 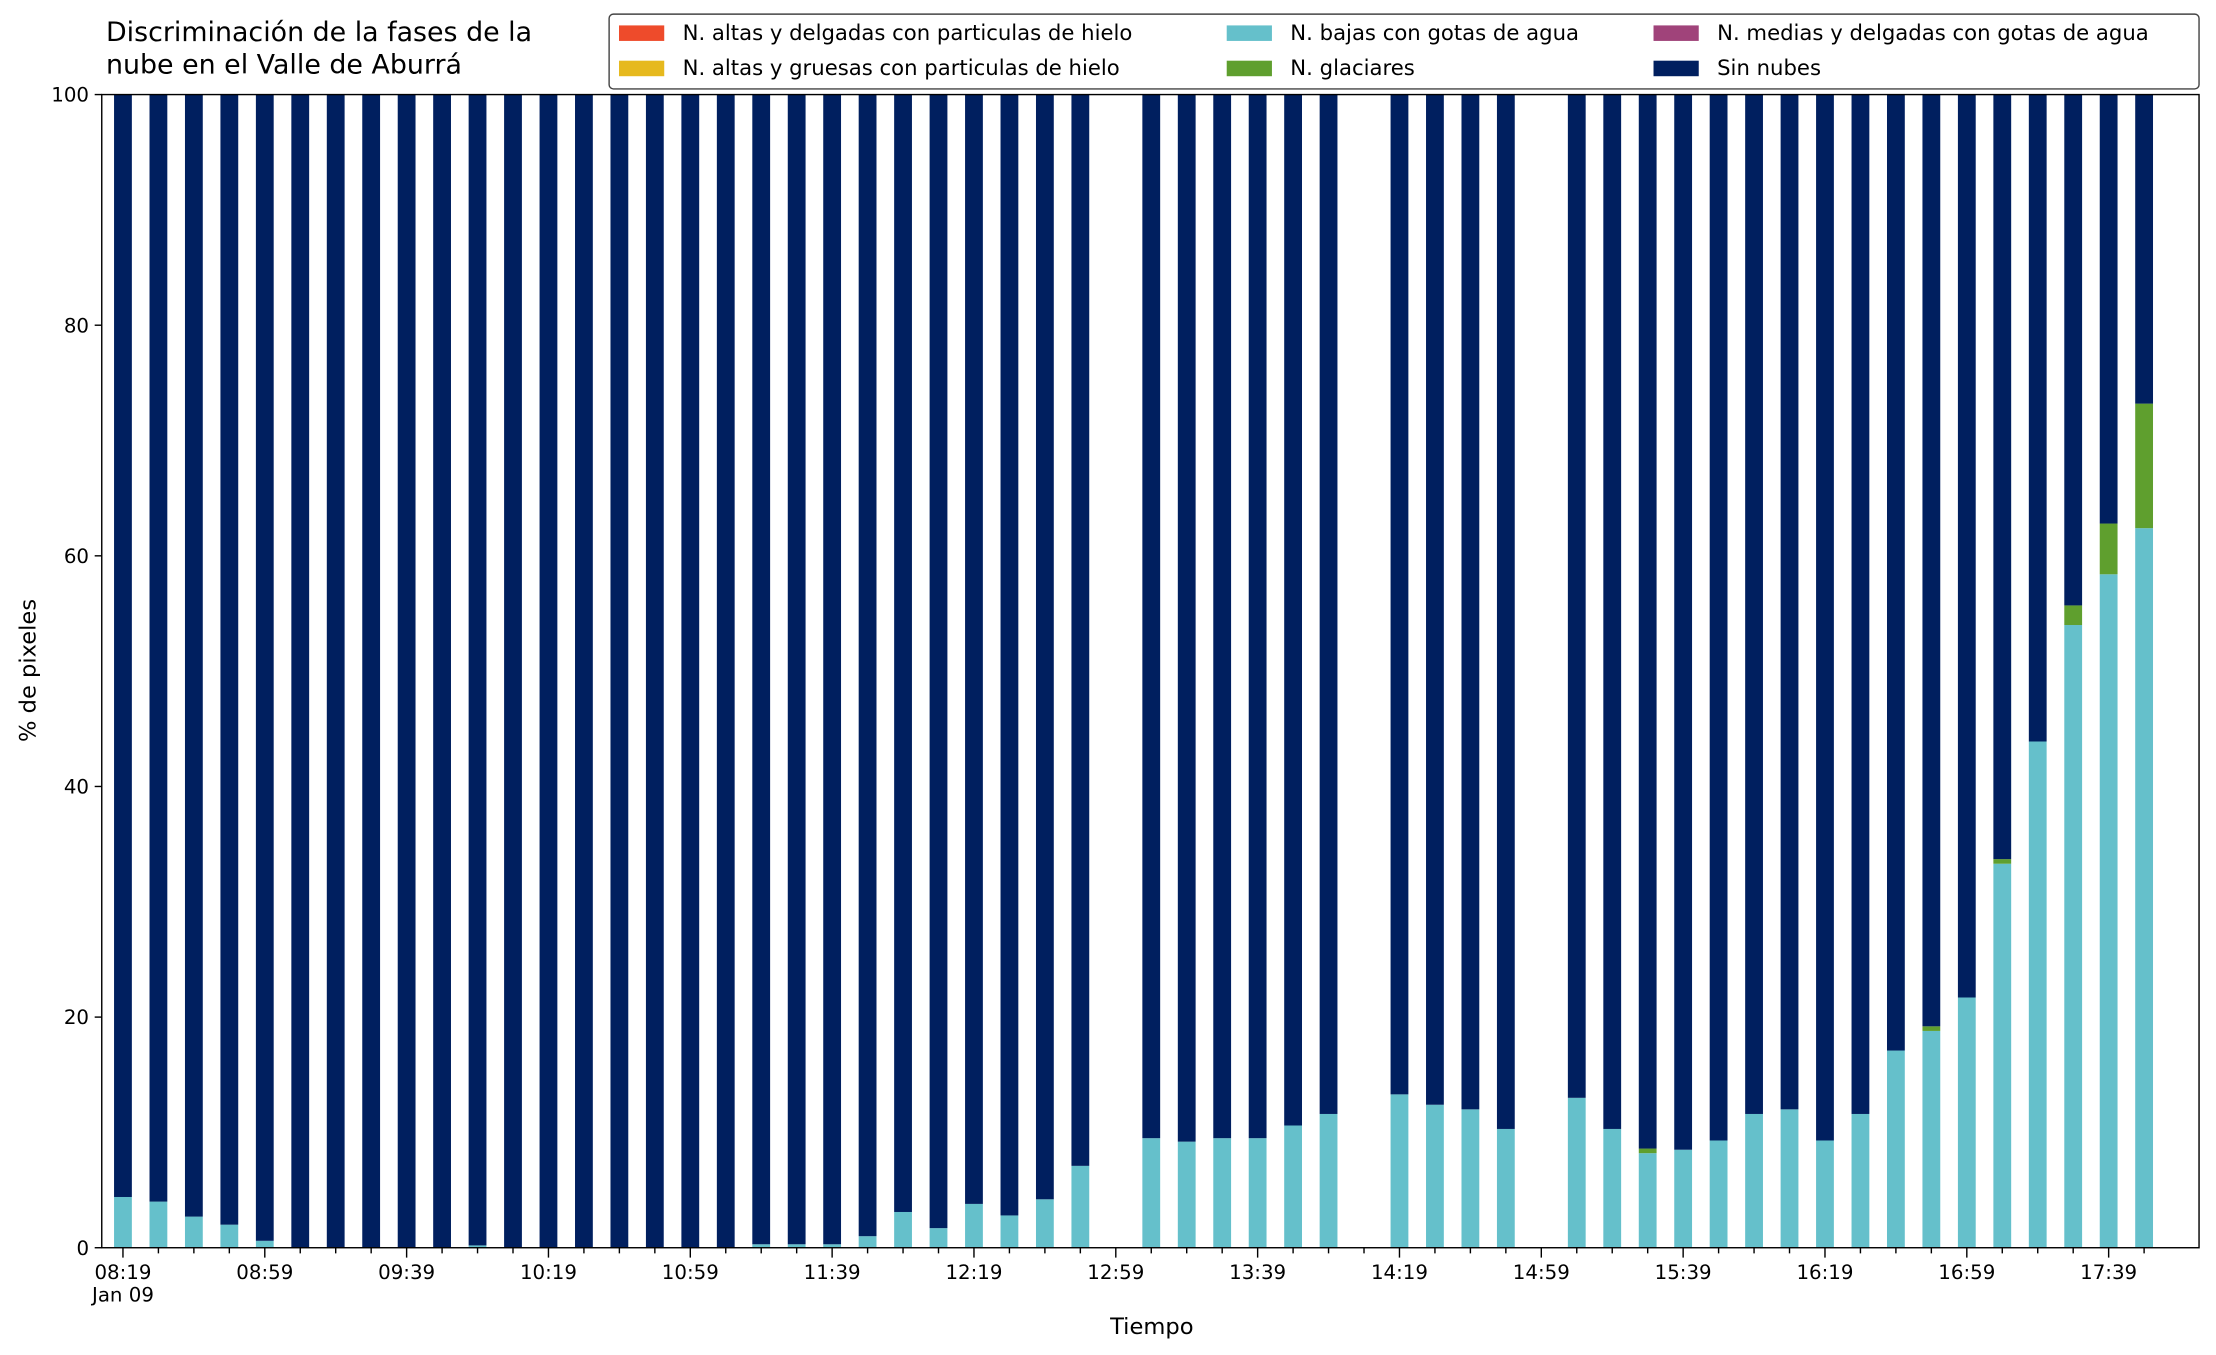 What do you see at coordinates (406, 1272) in the screenshot?
I see `x-tick-label: 09:39` at bounding box center [406, 1272].